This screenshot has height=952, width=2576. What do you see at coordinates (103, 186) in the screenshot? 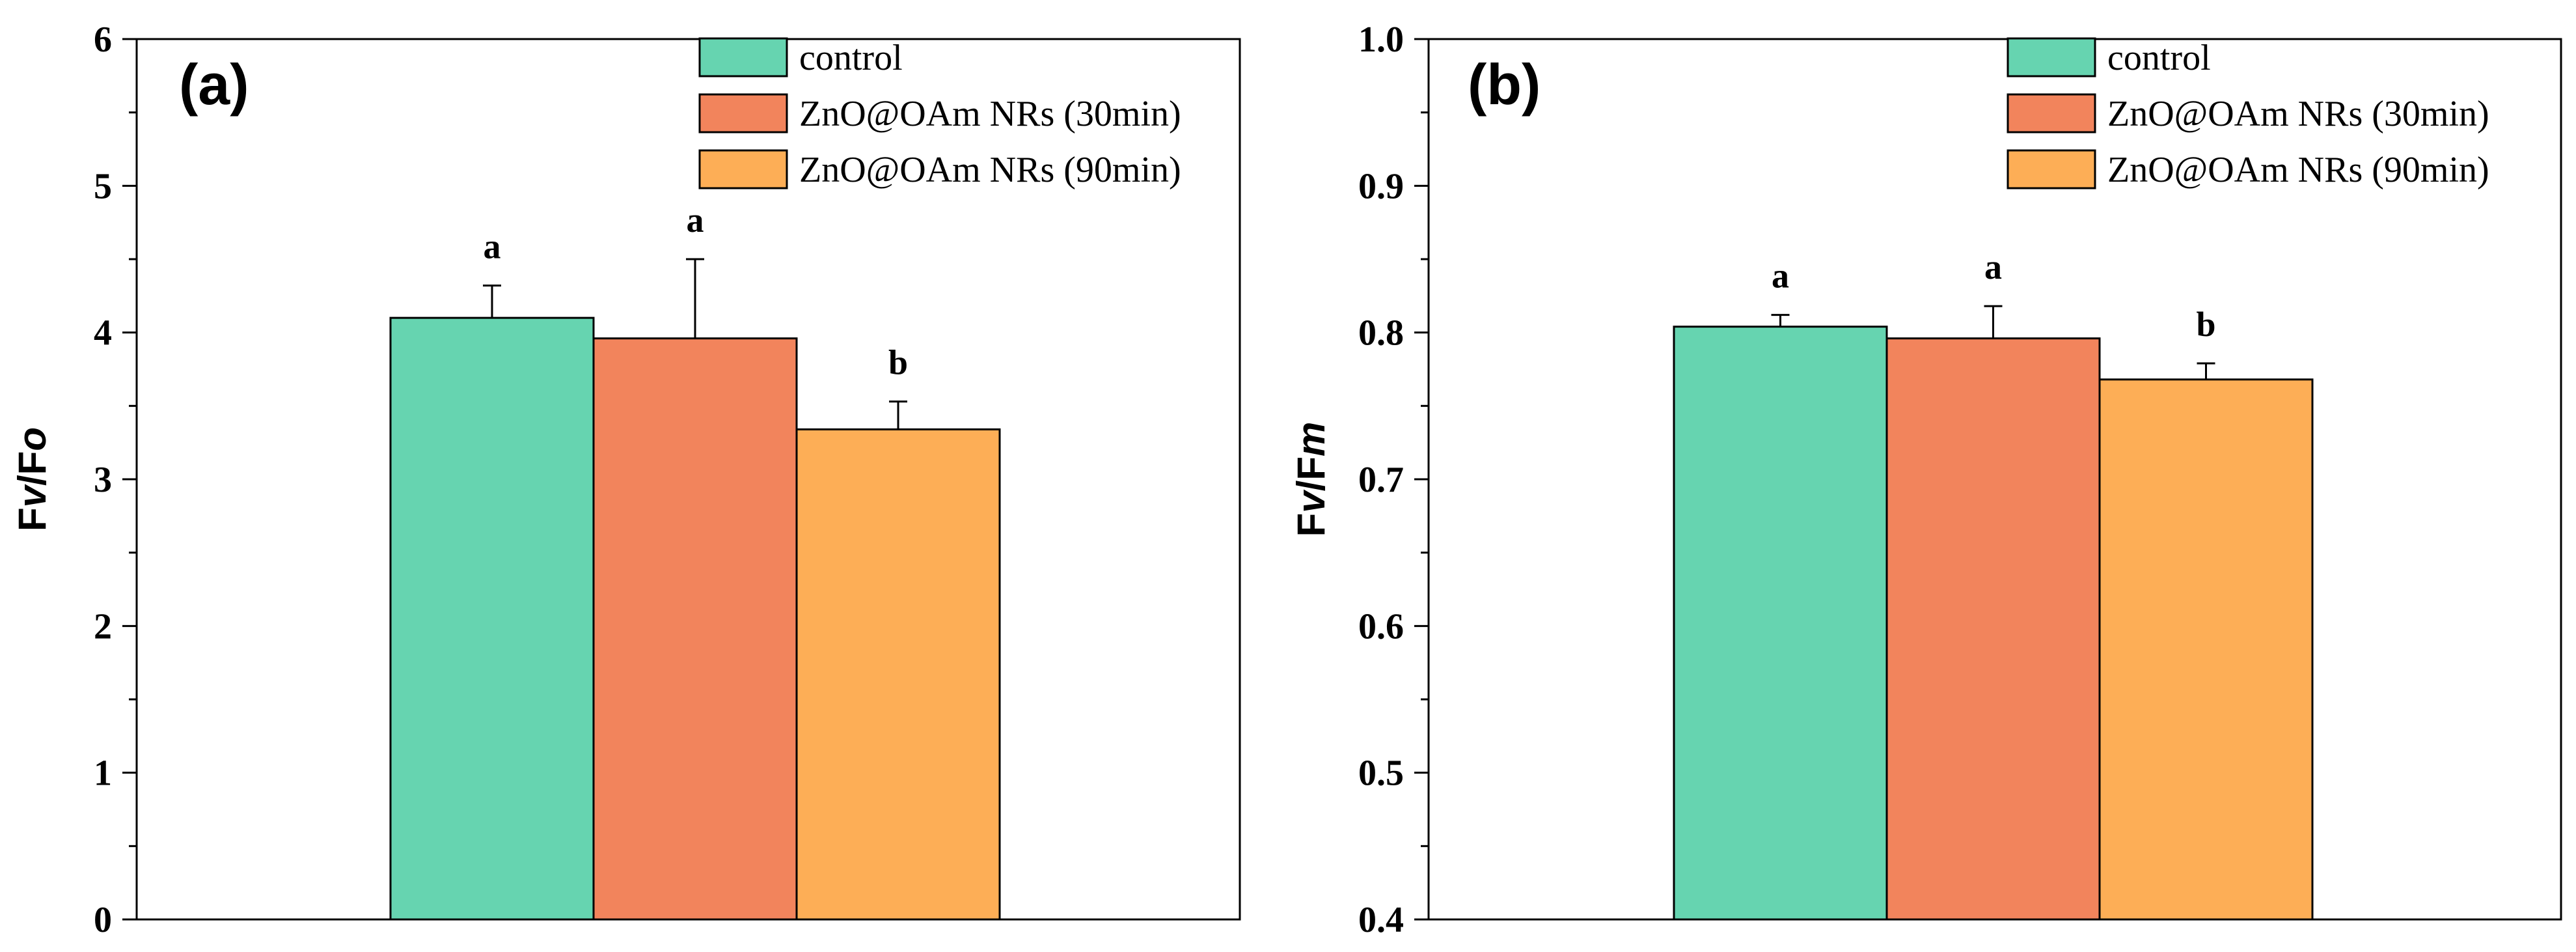
I see `y-tick-label: 5` at bounding box center [103, 186].